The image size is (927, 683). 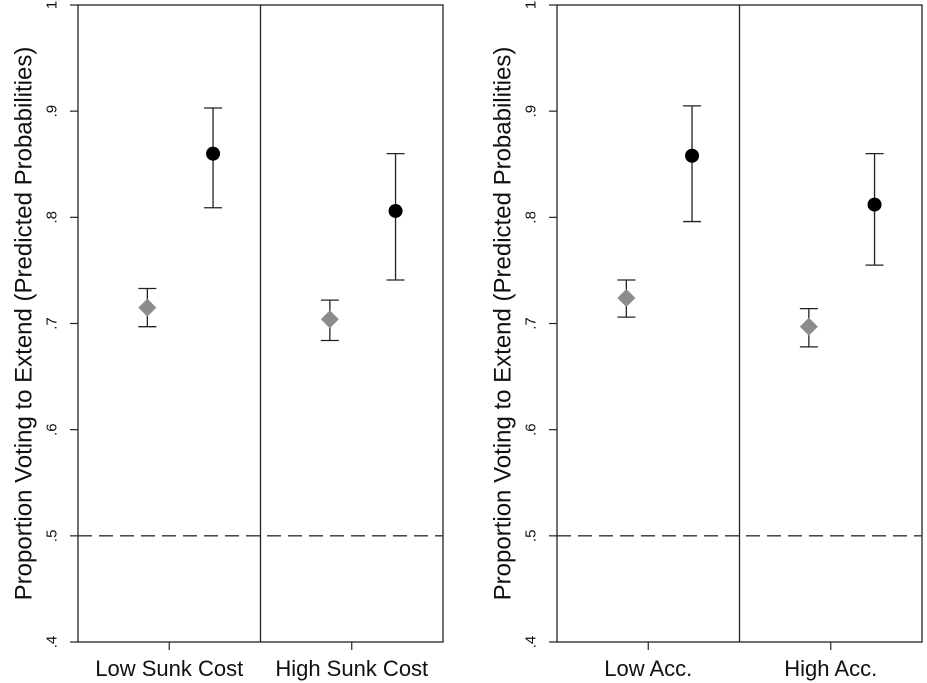 What do you see at coordinates (351, 668) in the screenshot?
I see `panel-1-xtick-label: High Sunk Cost` at bounding box center [351, 668].